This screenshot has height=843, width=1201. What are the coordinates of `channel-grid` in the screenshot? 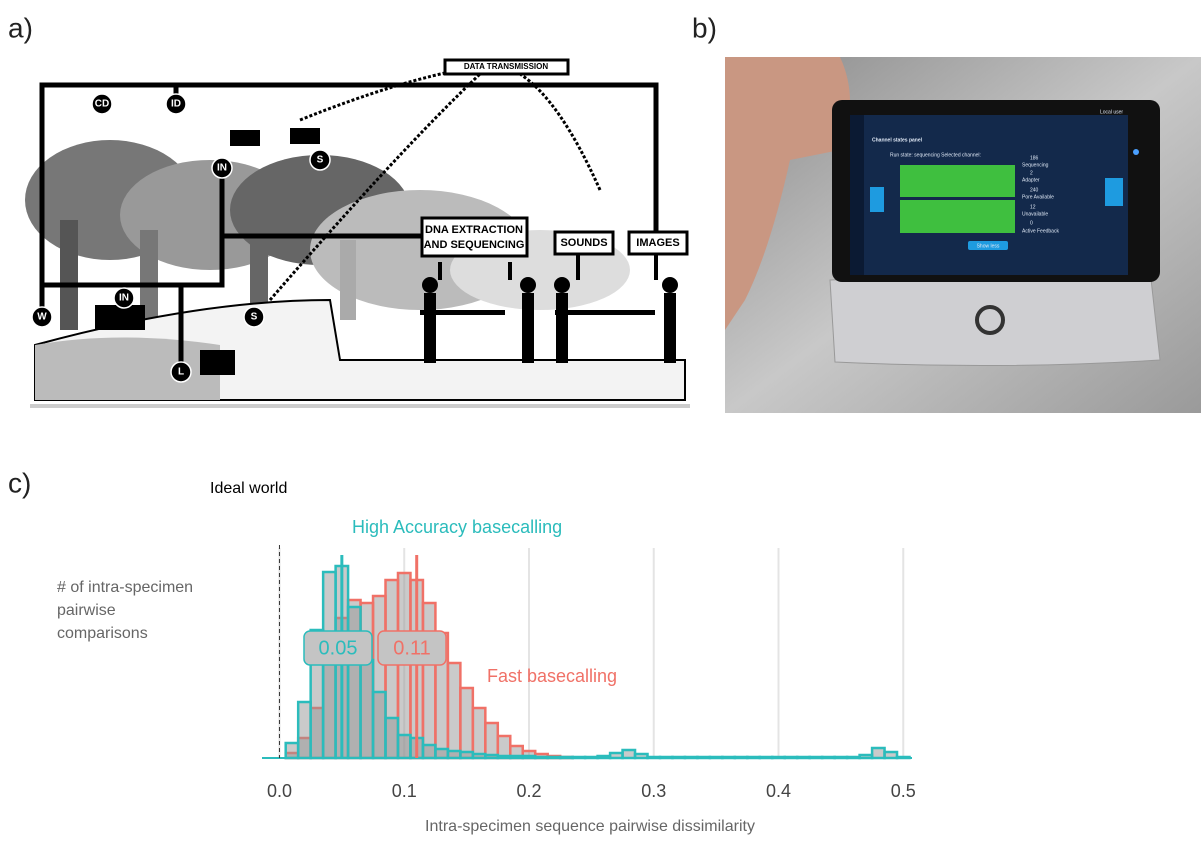 It's located at (957, 199).